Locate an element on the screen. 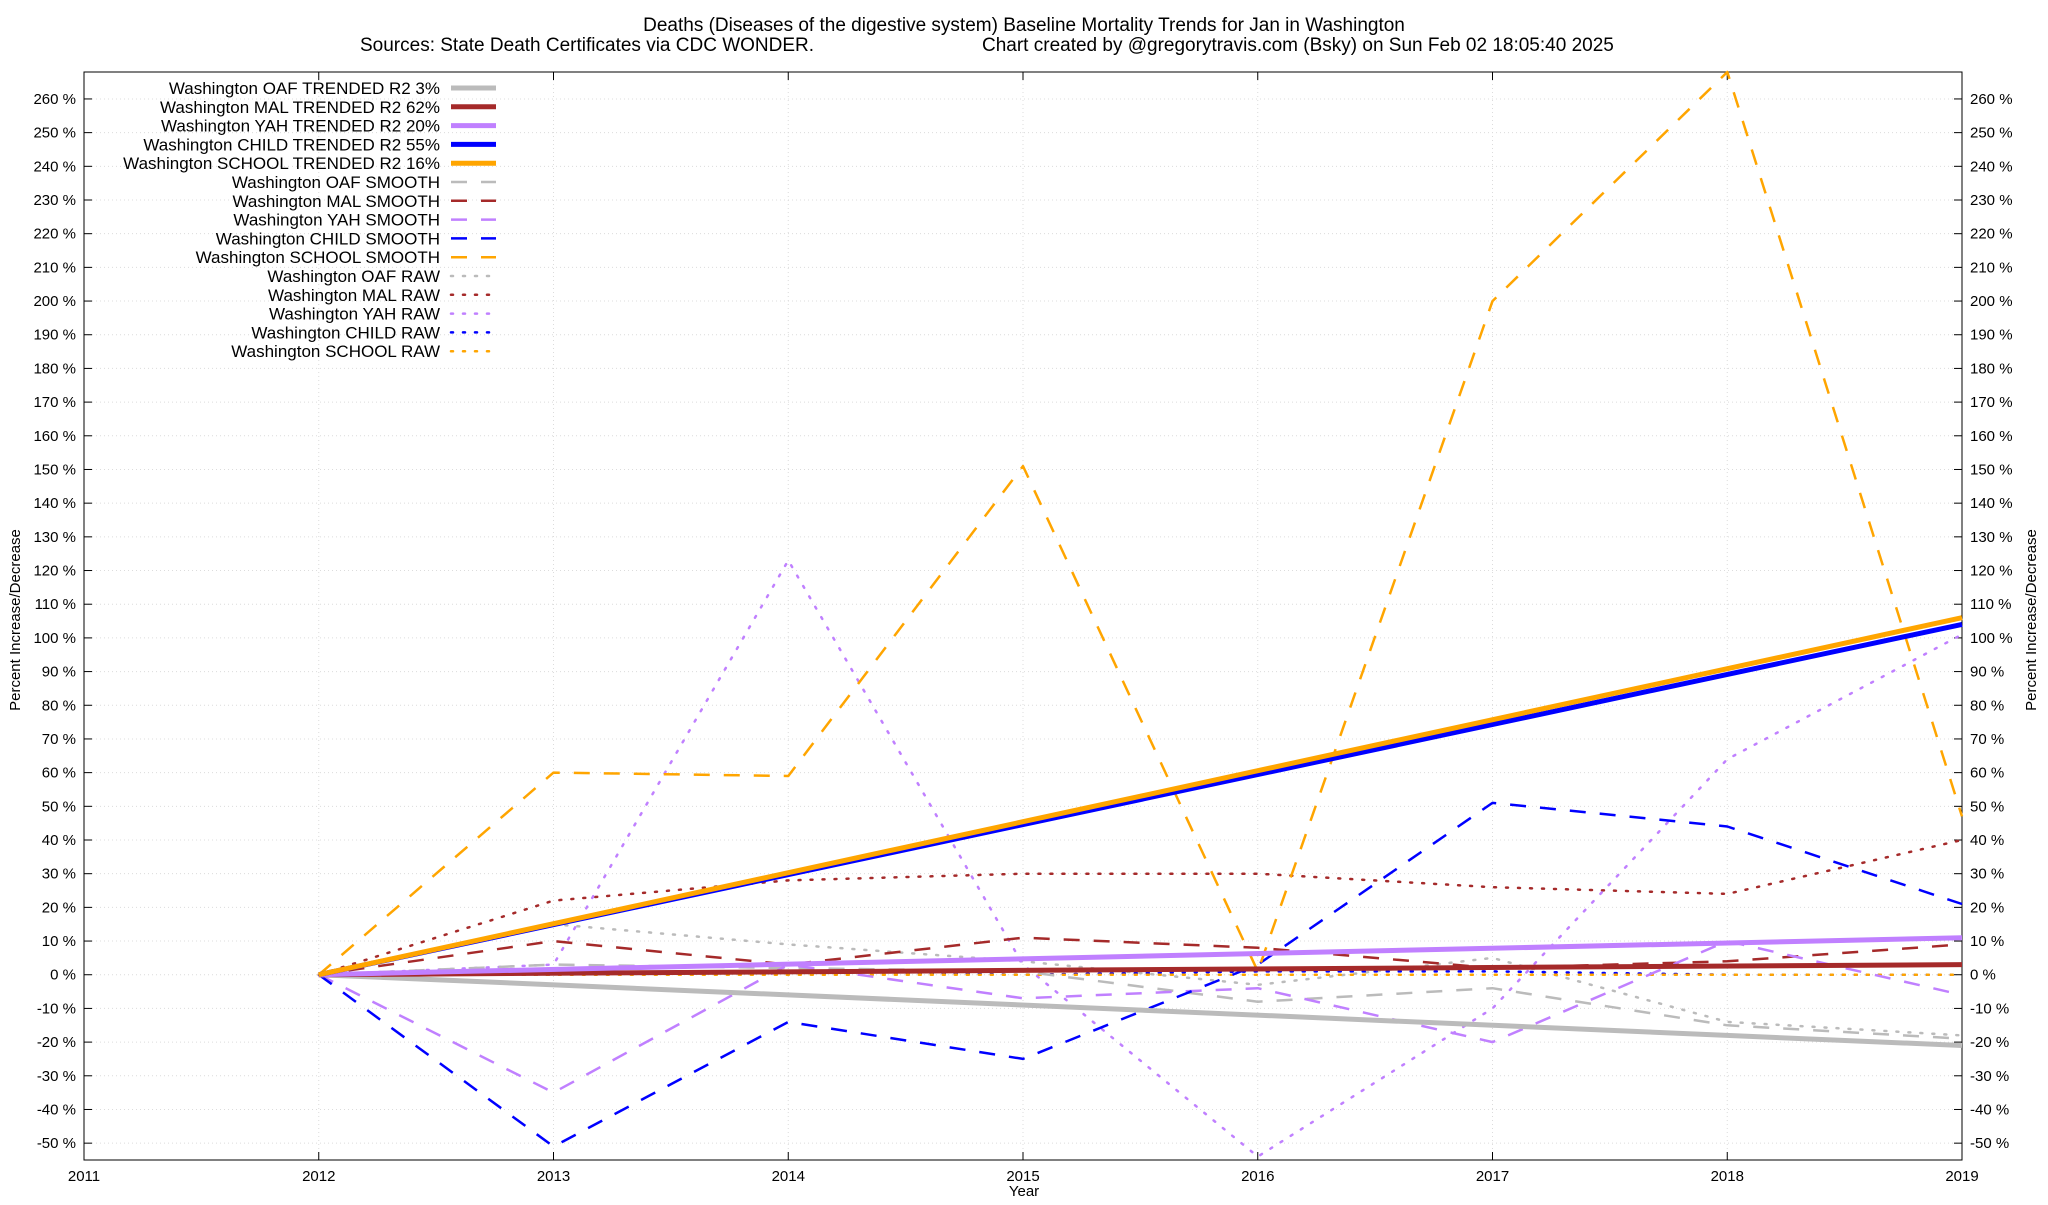 The width and height of the screenshot is (2048, 1205). y-tick-label-left: 210 % is located at coordinates (54, 267).